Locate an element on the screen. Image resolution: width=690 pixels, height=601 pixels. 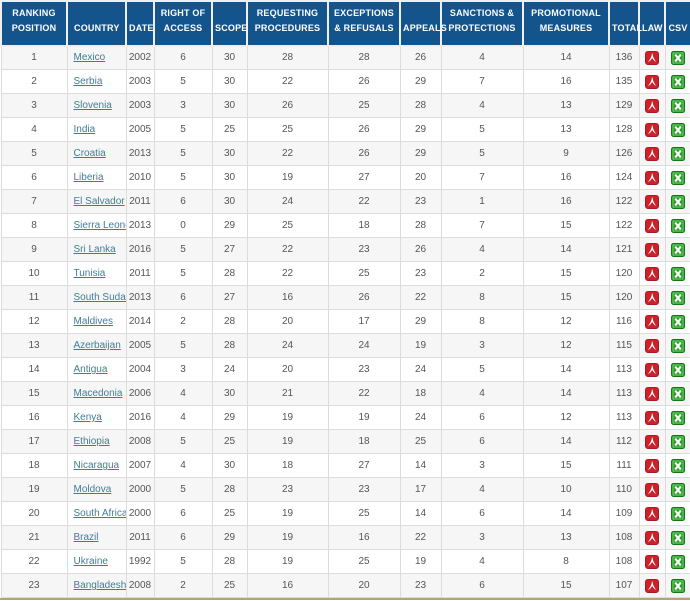
country-cell: Macedonia is located at coordinates (97, 394).